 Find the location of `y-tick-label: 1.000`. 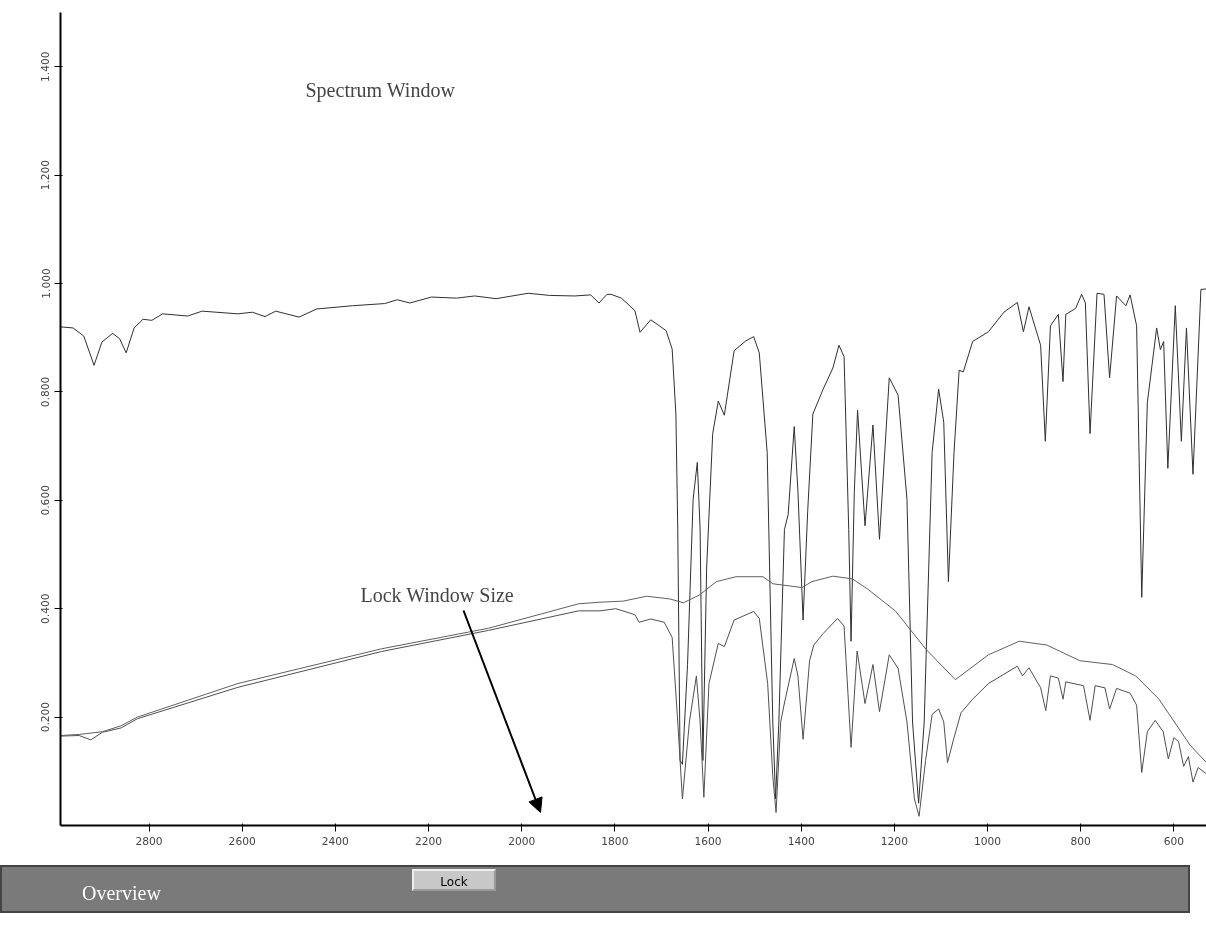

y-tick-label: 1.000 is located at coordinates (46, 283).